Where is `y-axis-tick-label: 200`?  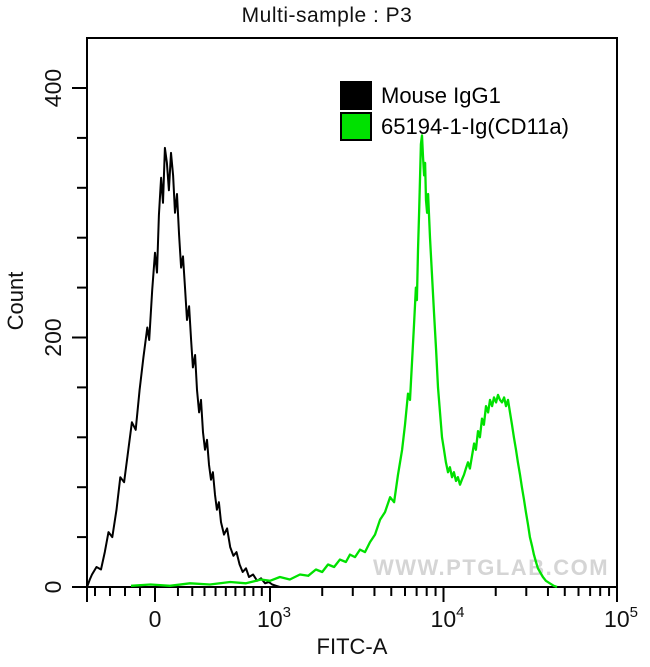
y-axis-tick-label: 200 is located at coordinates (53, 337).